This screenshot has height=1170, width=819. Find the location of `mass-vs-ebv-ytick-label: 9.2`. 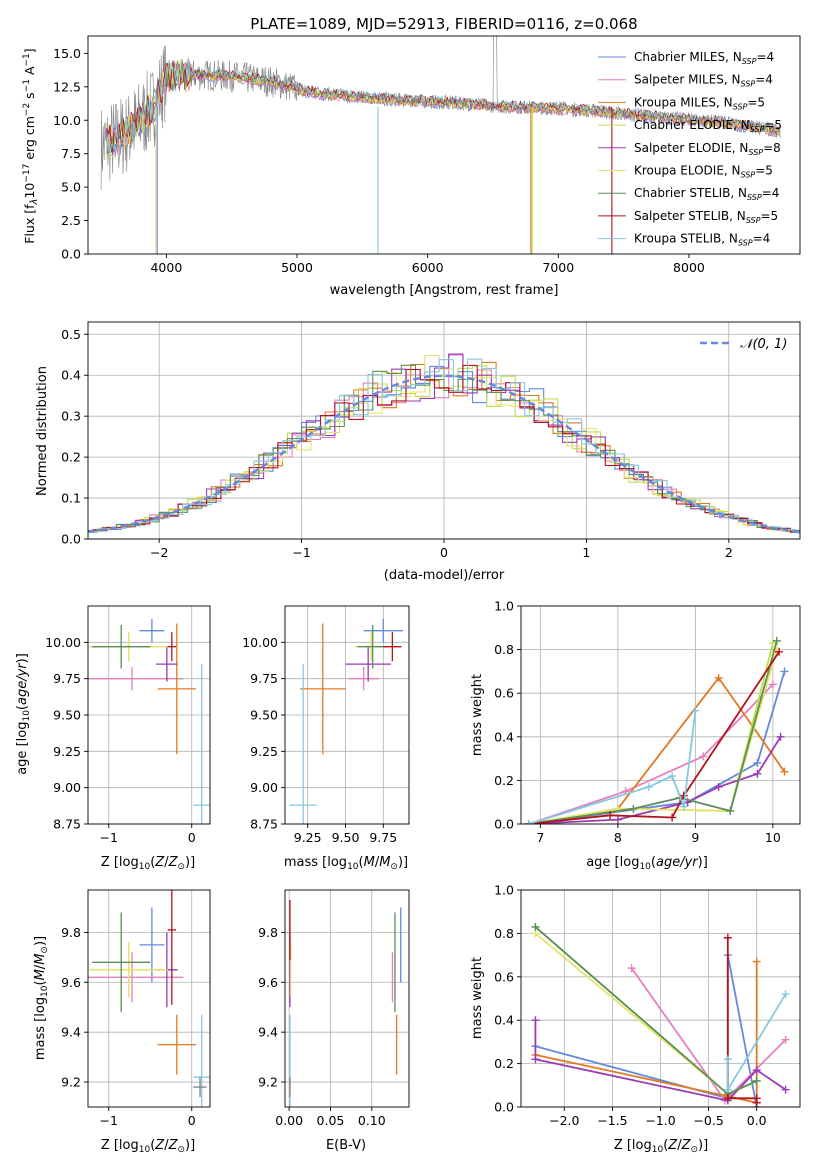

mass-vs-ebv-ytick-label: 9.2 is located at coordinates (268, 1082).